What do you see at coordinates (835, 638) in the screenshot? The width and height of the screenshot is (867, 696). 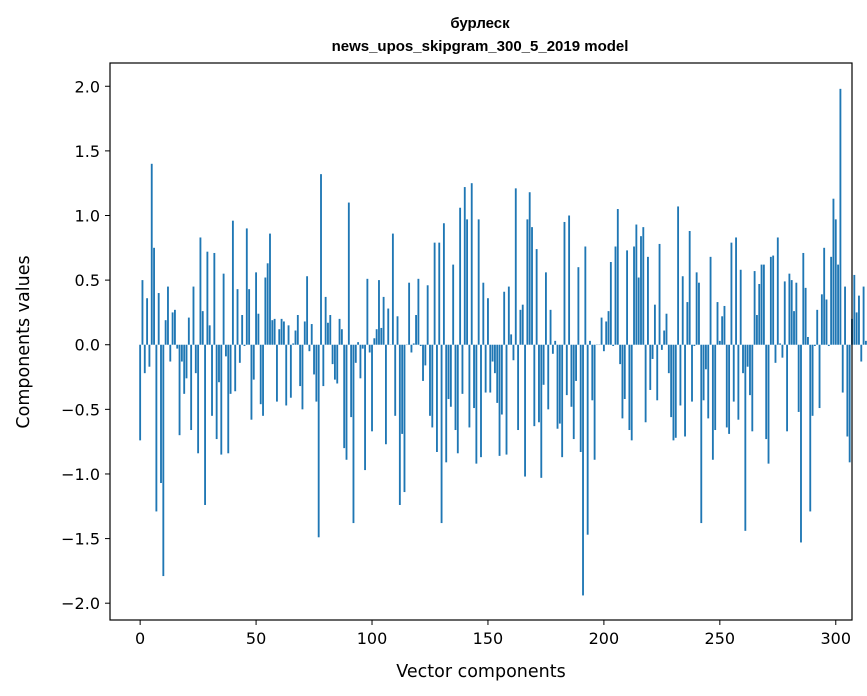 I see `x-tick-label: 300` at bounding box center [835, 638].